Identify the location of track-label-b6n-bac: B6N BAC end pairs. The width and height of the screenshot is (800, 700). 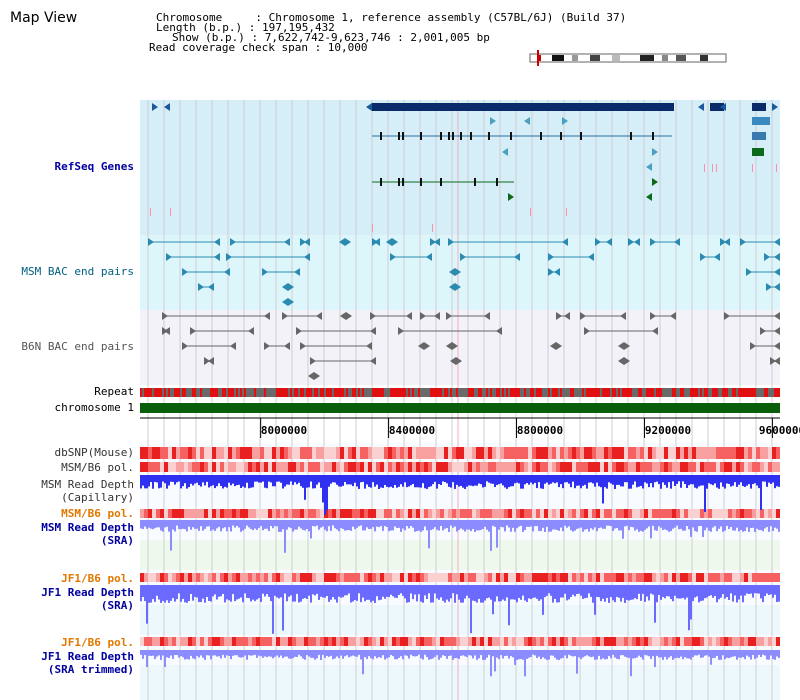
(77, 346).